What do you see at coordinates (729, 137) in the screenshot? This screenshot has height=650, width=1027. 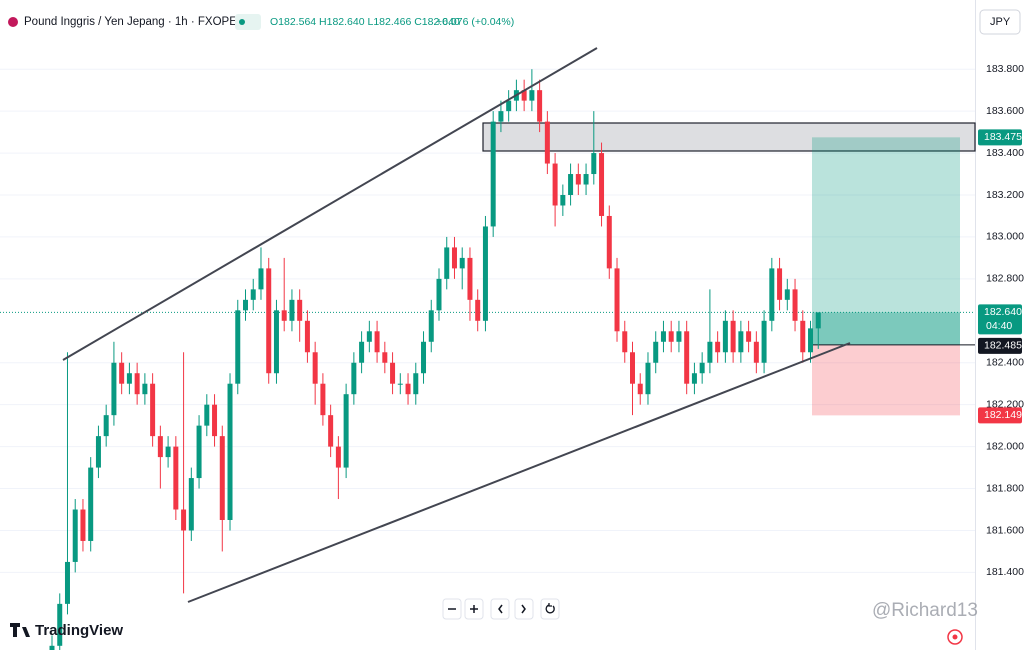 I see `zone-rectangle` at bounding box center [729, 137].